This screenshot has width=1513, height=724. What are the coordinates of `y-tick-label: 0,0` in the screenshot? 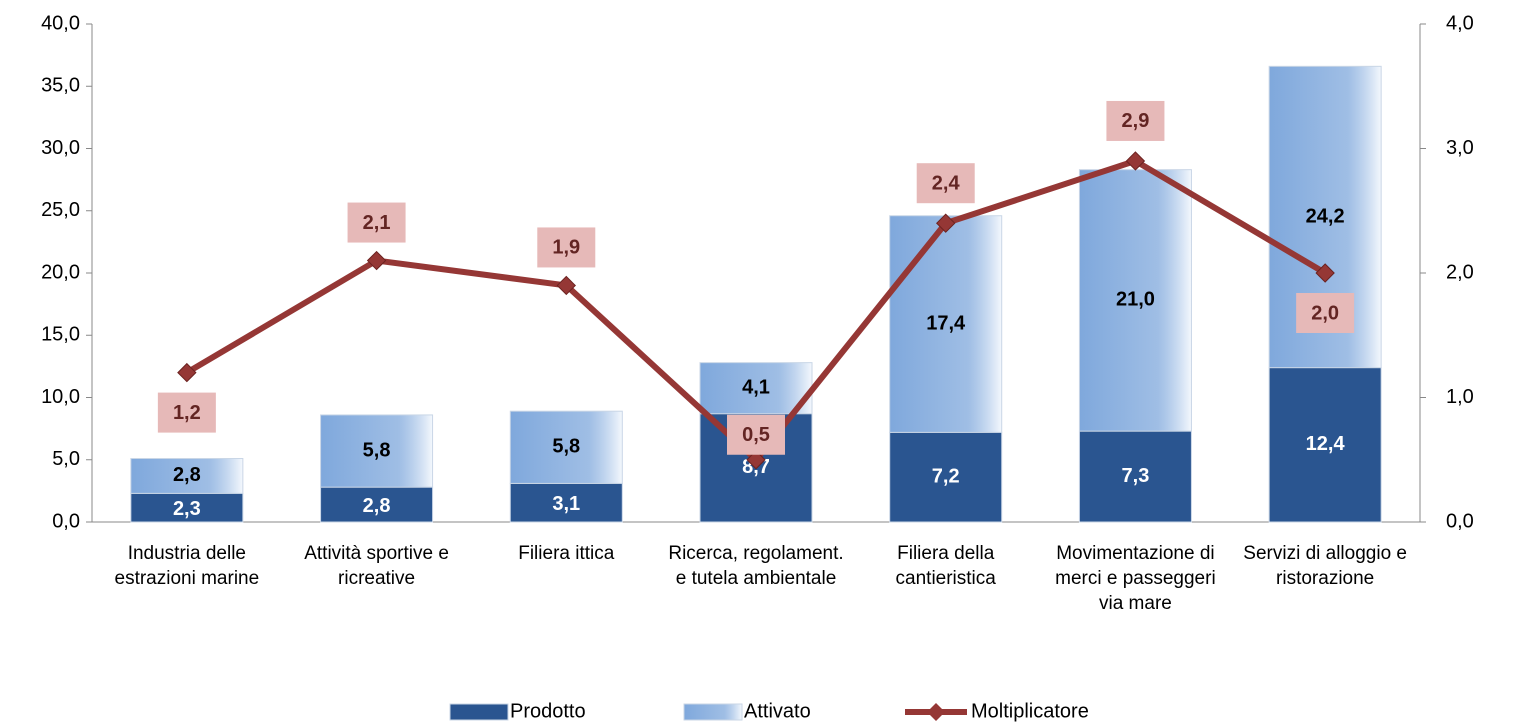 It's located at (66, 521).